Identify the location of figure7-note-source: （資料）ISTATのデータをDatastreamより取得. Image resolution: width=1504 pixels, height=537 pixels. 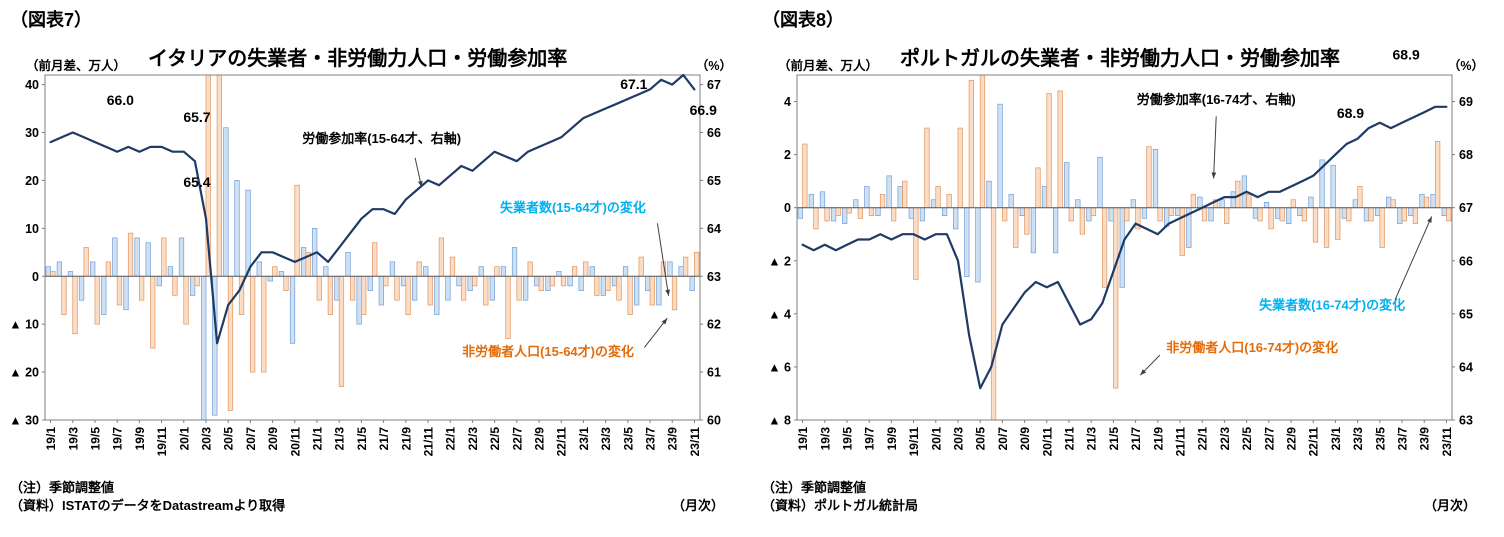
(148, 505).